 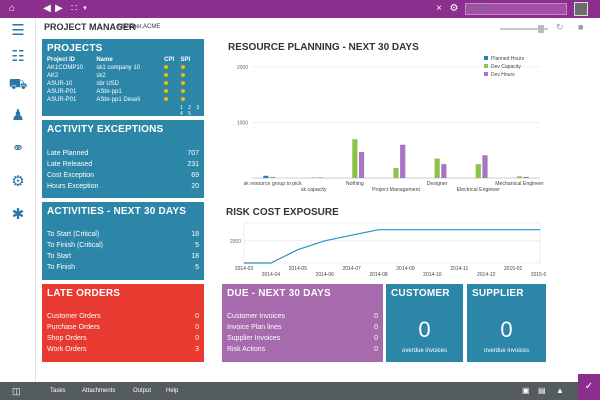 I want to click on kpi-row: Invoice Plan lines 0, so click(x=302, y=328).